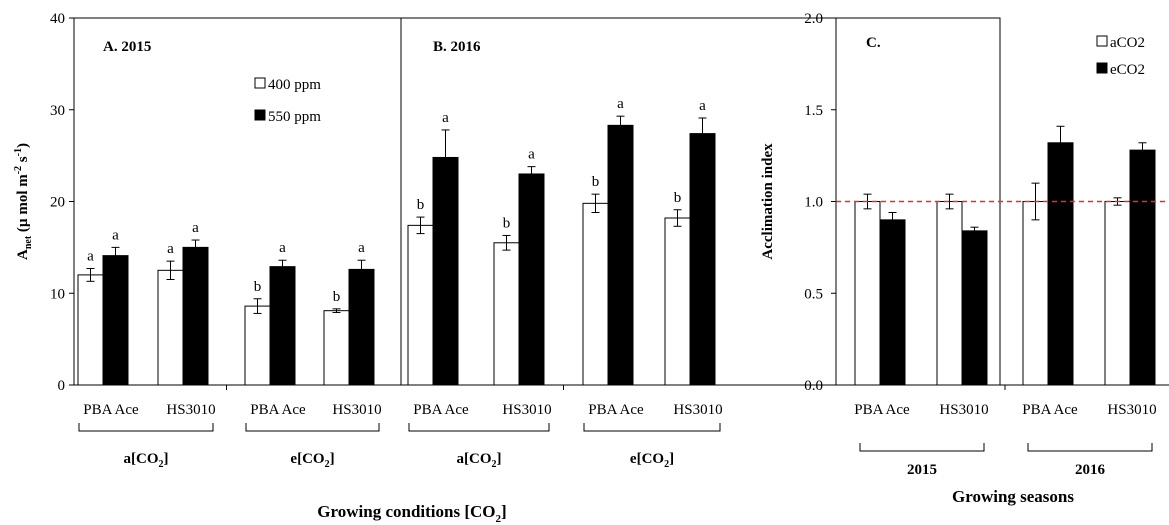 The width and height of the screenshot is (1169, 525). What do you see at coordinates (768, 201) in the screenshot?
I see `y-axis-label: Acclimation index` at bounding box center [768, 201].